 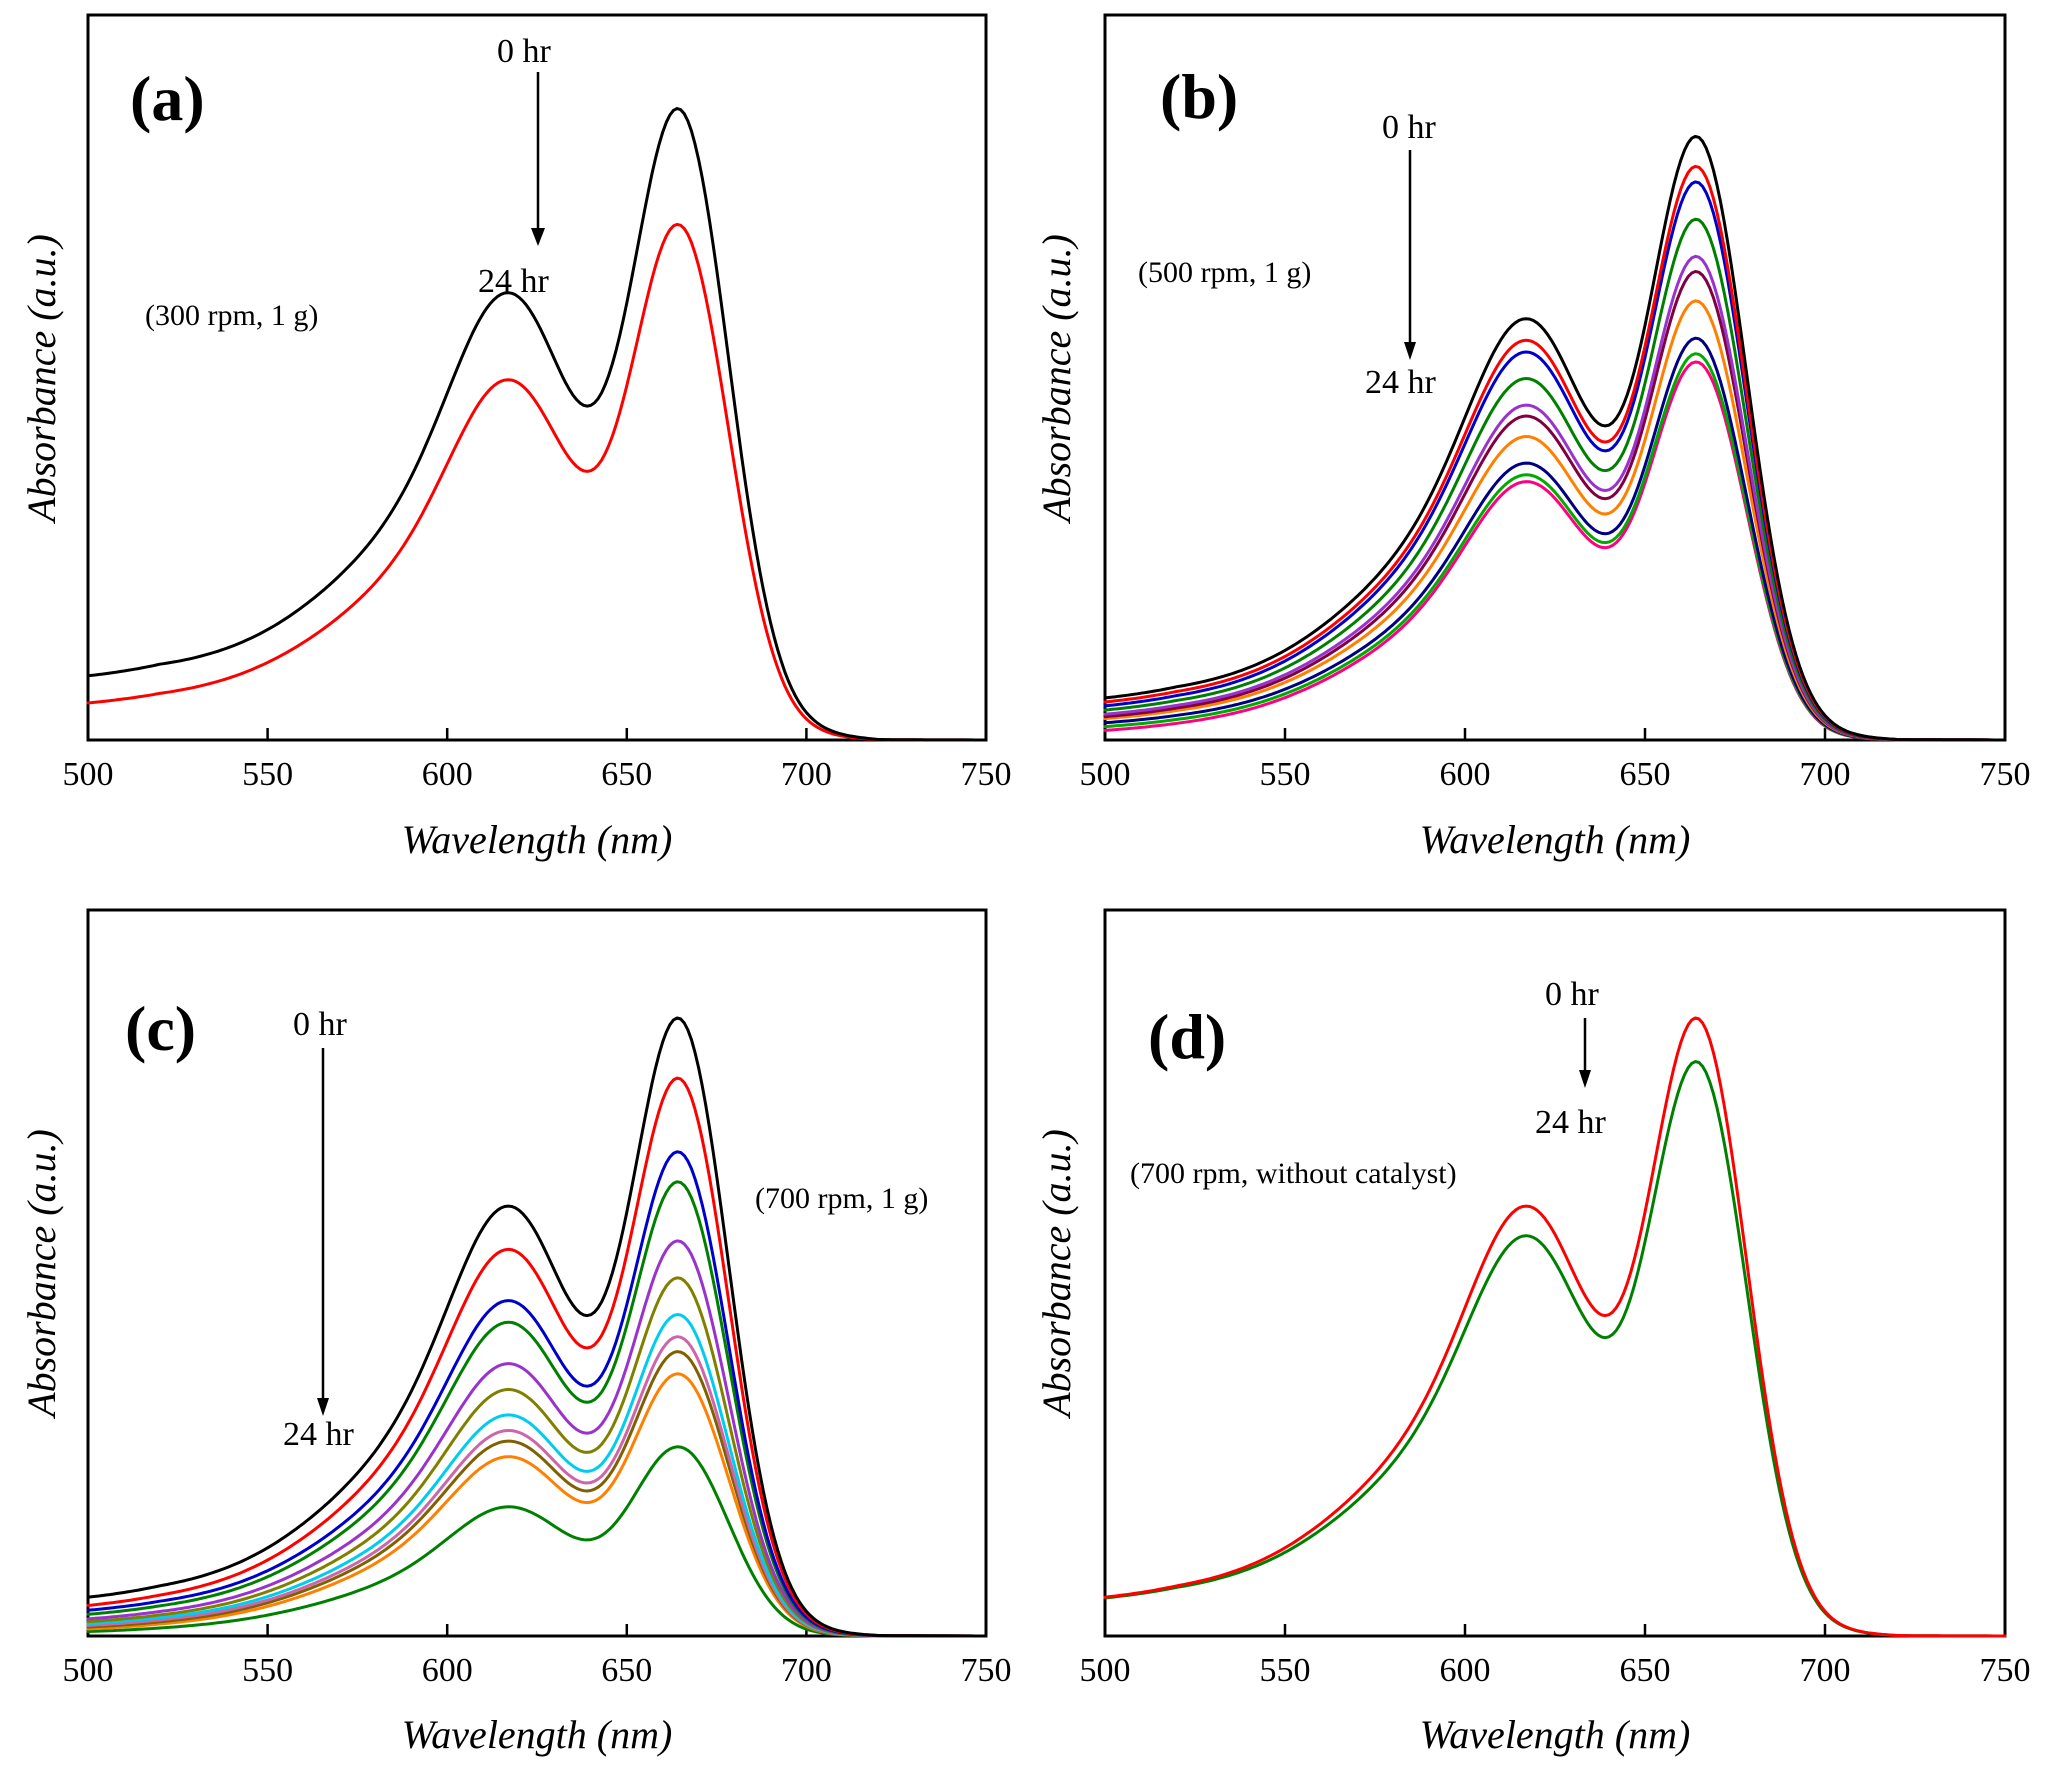 I want to click on condition-annotation: (700 rpm, 1 g), so click(x=841, y=1198).